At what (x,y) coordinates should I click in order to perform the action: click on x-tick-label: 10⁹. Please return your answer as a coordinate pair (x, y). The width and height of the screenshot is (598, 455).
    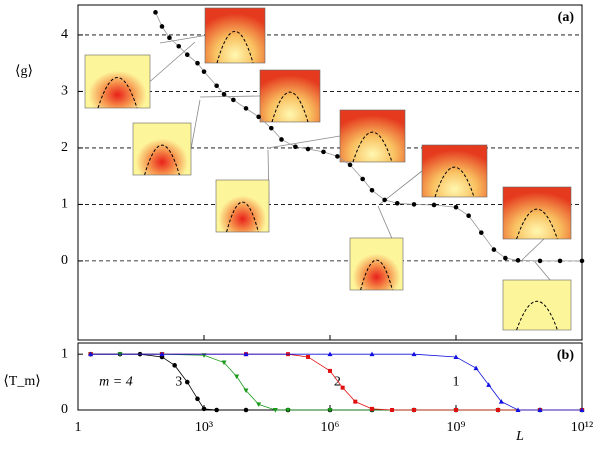
    Looking at the image, I should click on (456, 427).